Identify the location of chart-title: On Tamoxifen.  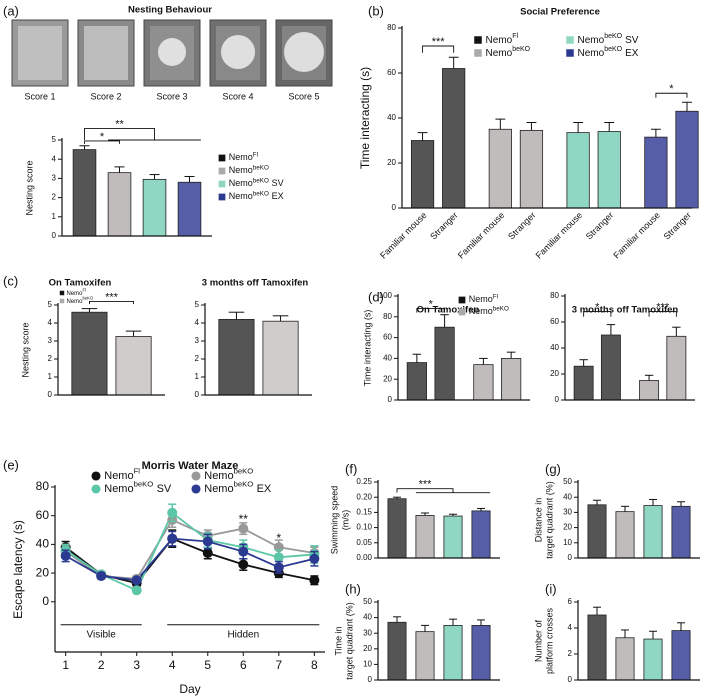
(80, 283).